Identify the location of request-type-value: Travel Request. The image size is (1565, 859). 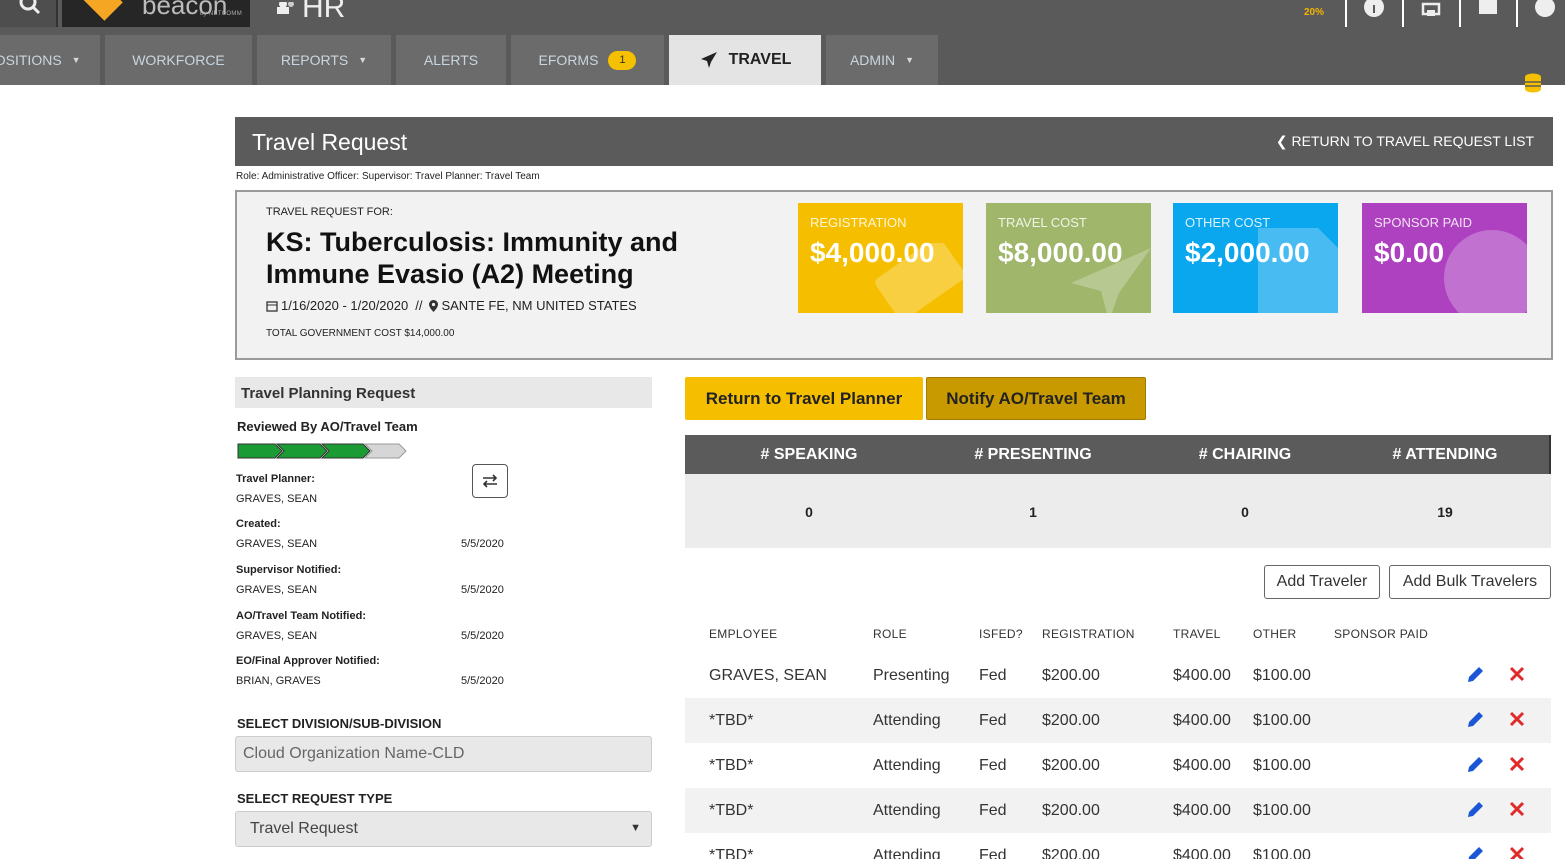
(304, 828).